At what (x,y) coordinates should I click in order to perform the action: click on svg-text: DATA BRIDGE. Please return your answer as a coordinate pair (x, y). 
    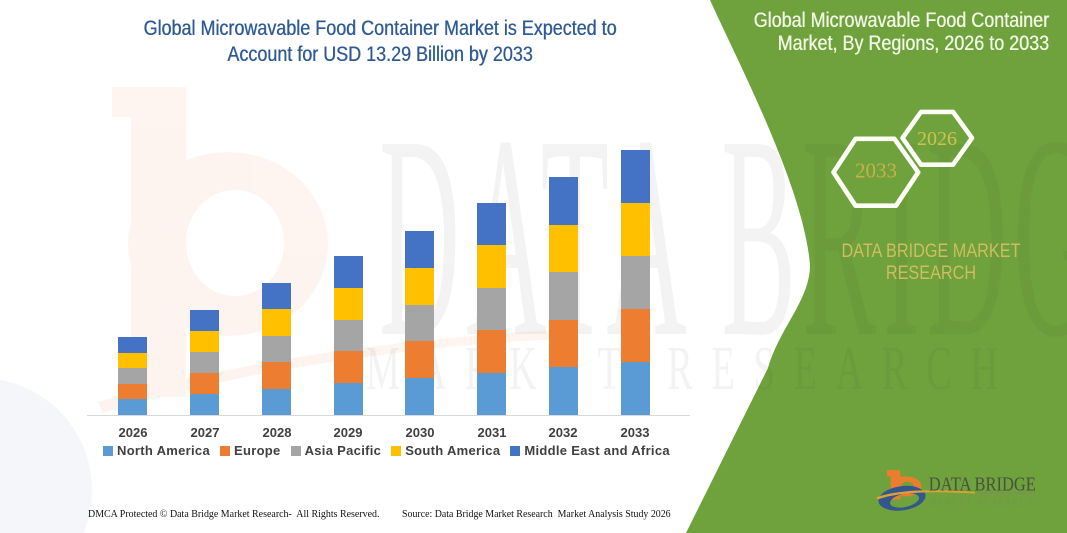
    Looking at the image, I should click on (982, 485).